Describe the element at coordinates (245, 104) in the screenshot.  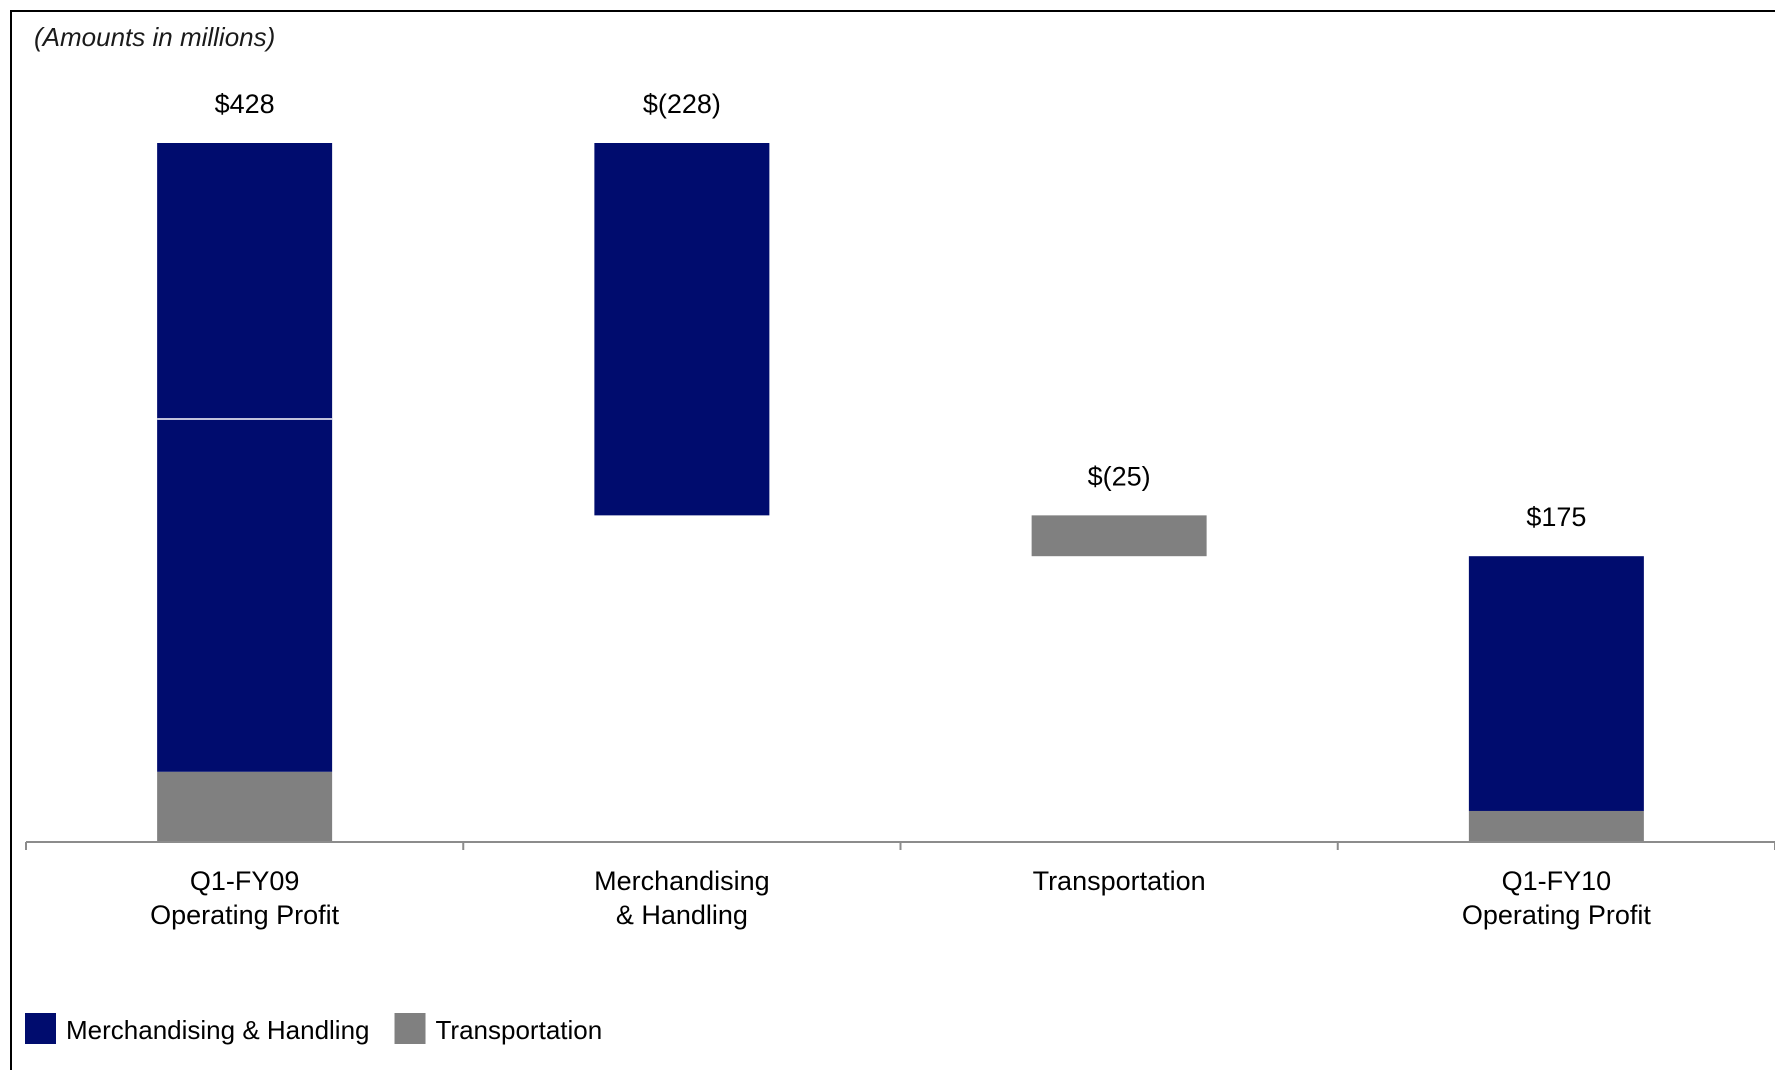
I see `value-label-0: $428` at that location.